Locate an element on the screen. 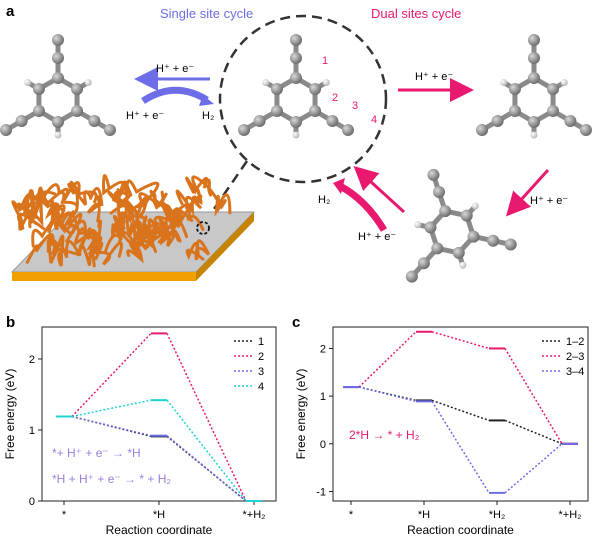 The image size is (600, 537). x-tick-label: * is located at coordinates (64, 515).